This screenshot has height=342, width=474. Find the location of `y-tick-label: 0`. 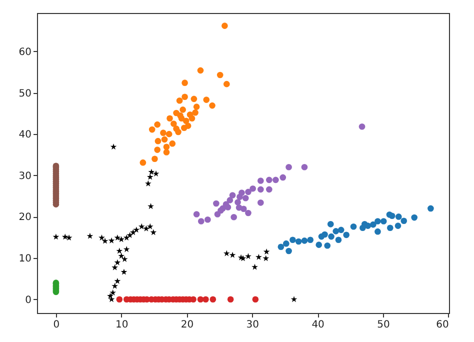

y-tick-label: 0 is located at coordinates (28, 300).